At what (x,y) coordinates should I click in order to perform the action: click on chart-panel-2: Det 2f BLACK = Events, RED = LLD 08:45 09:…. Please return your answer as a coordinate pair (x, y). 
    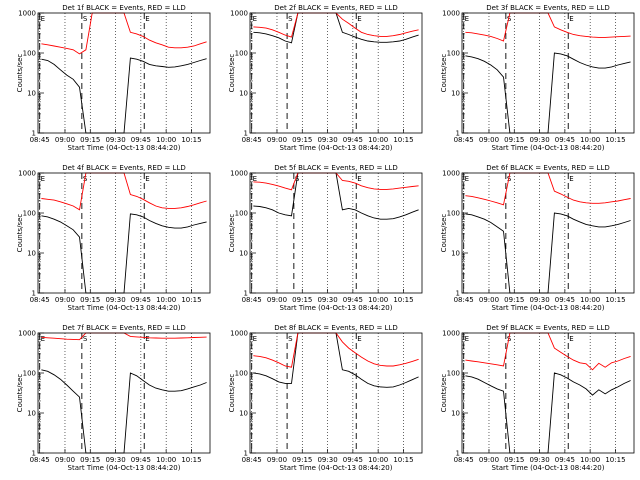
    Looking at the image, I should click on (325, 78).